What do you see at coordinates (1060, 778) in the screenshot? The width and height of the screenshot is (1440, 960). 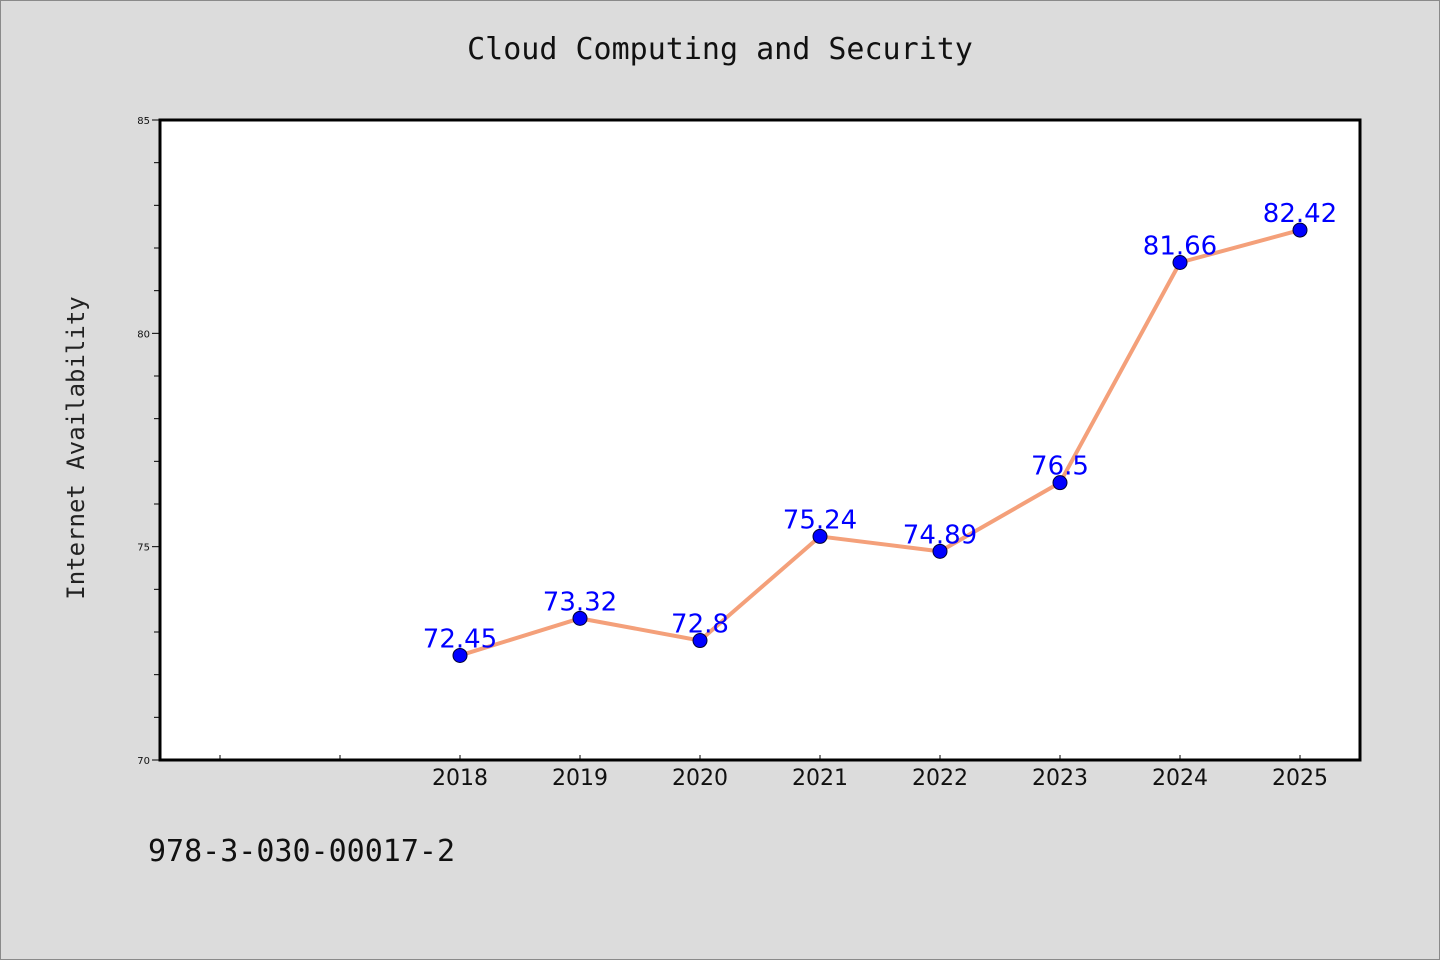 I see `x-tick-label: 2023` at bounding box center [1060, 778].